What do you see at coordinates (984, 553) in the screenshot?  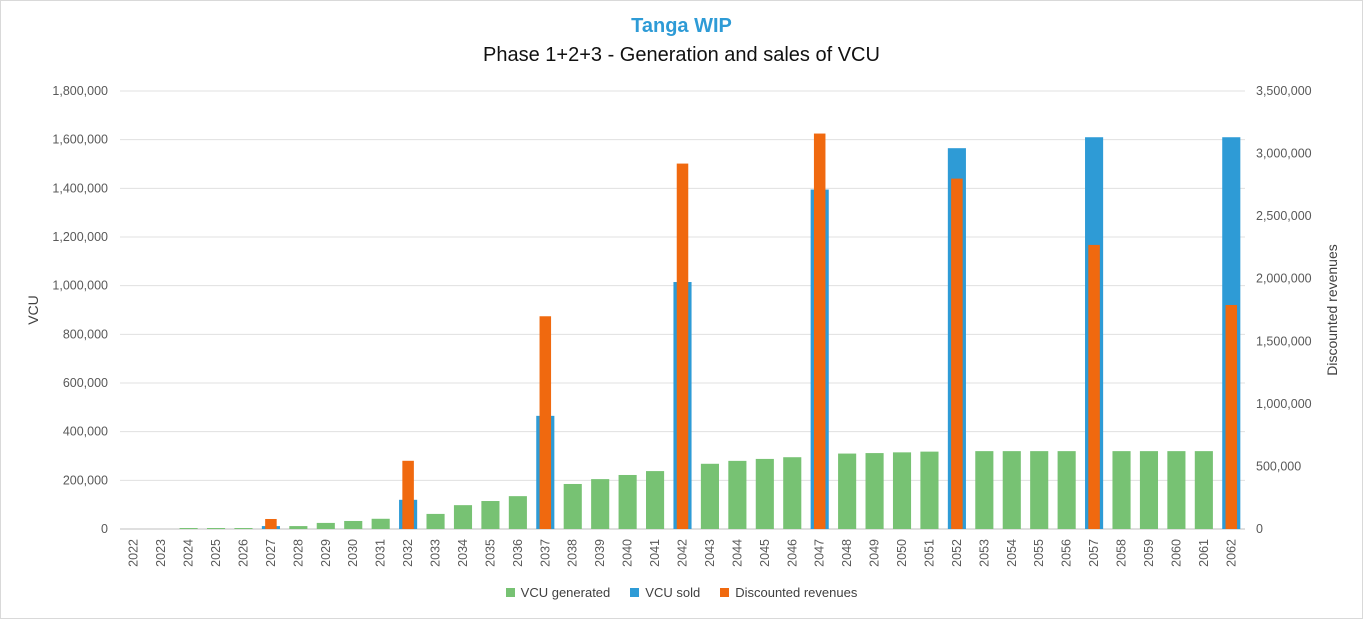 I see `x-tick-label: 2053` at bounding box center [984, 553].